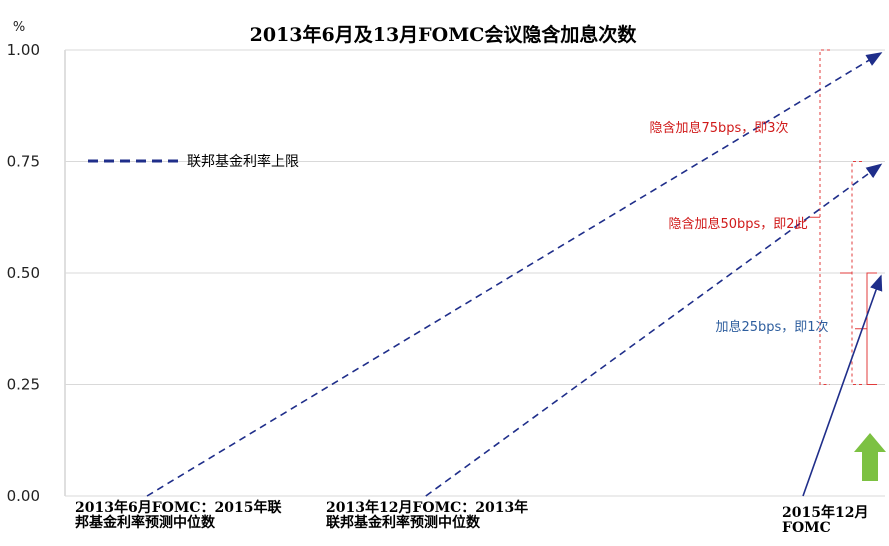 The image size is (889, 546). What do you see at coordinates (806, 528) in the screenshot?
I see `x-annotation-label: FOMC` at bounding box center [806, 528].